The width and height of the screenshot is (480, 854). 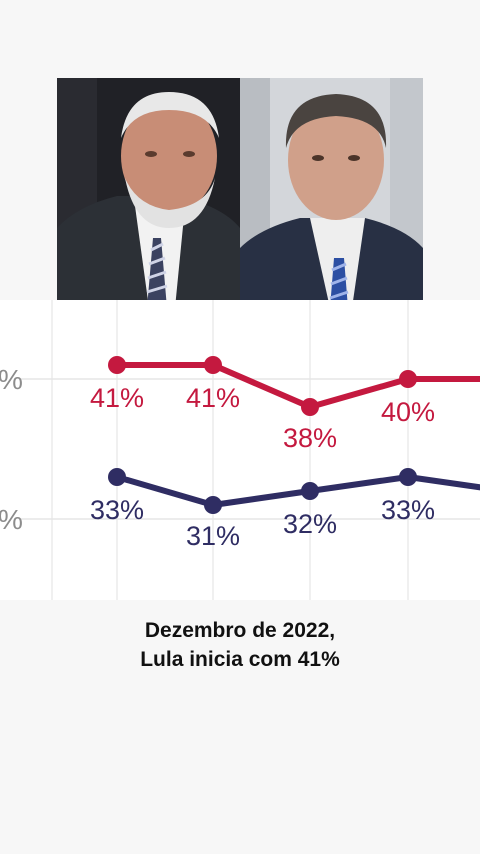 What do you see at coordinates (310, 524) in the screenshot?
I see `series-1-label-2: 32%` at bounding box center [310, 524].